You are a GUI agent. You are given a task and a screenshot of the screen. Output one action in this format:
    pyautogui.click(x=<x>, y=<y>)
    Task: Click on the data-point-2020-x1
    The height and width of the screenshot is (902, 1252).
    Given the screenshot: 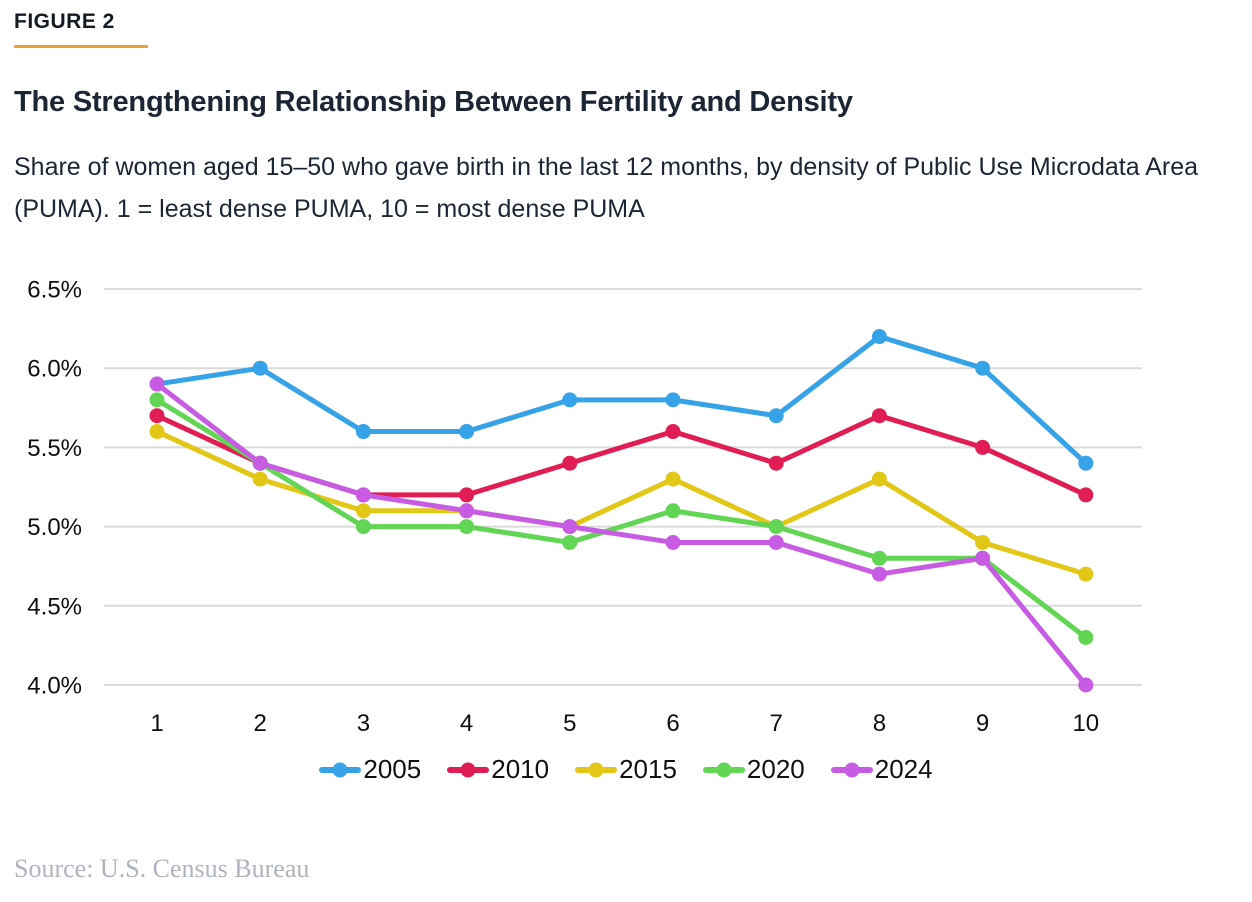 What is the action you would take?
    pyautogui.click(x=157, y=400)
    